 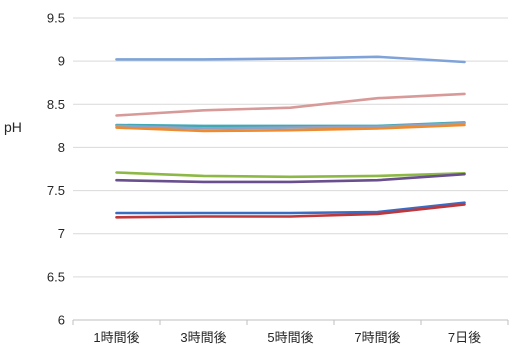 What do you see at coordinates (56, 276) in the screenshot?
I see `y-tick-label: 6.5` at bounding box center [56, 276].